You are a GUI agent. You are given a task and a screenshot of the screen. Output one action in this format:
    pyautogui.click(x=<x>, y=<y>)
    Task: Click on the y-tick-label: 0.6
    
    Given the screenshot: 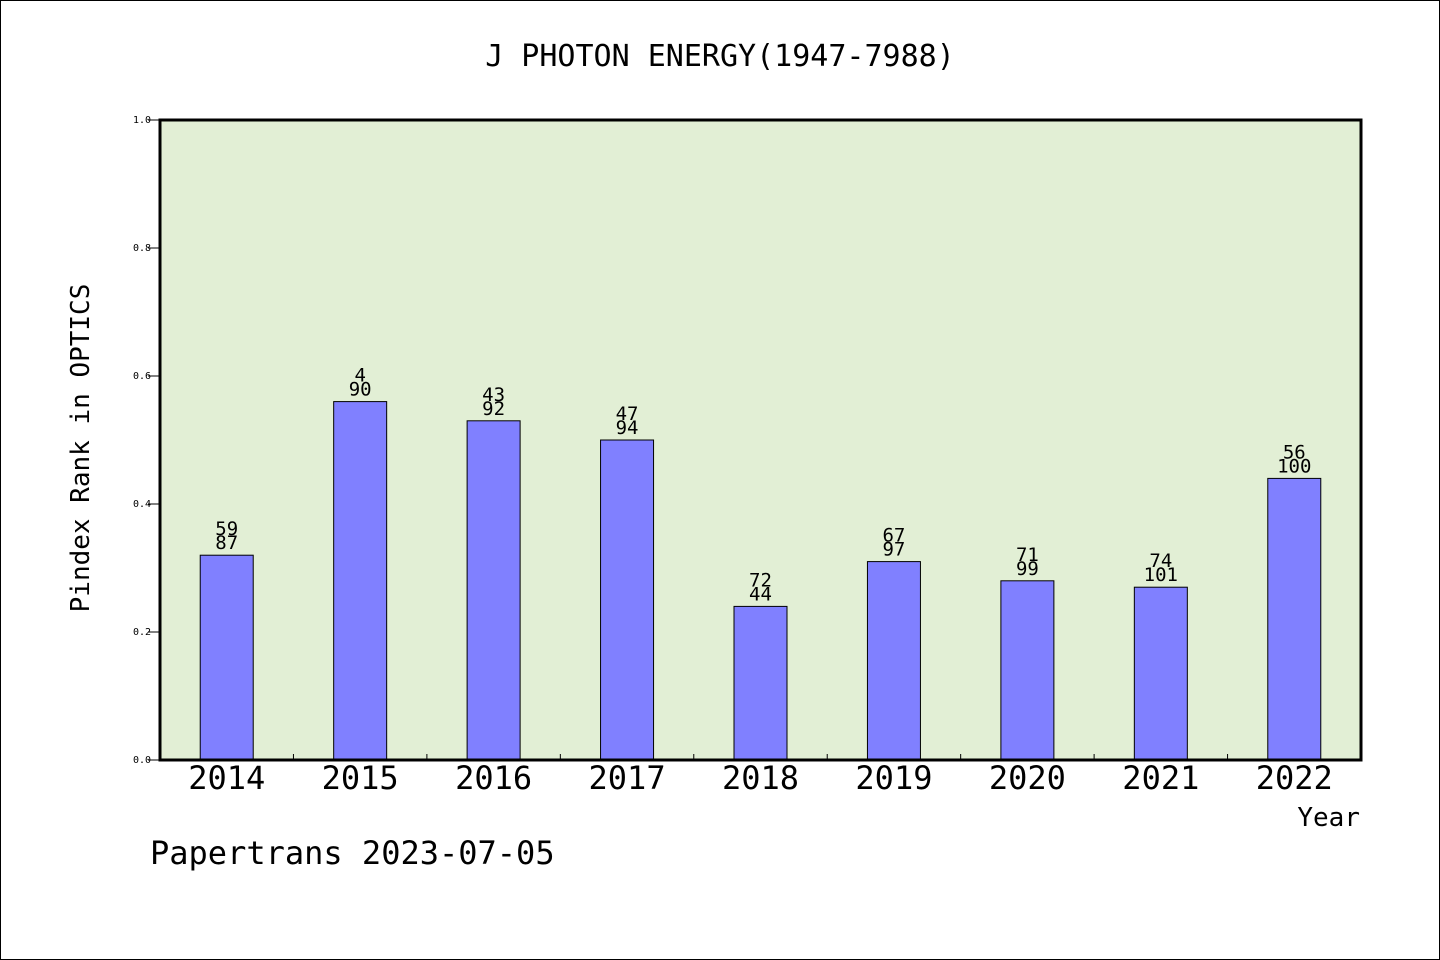 What is the action you would take?
    pyautogui.click(x=142, y=376)
    